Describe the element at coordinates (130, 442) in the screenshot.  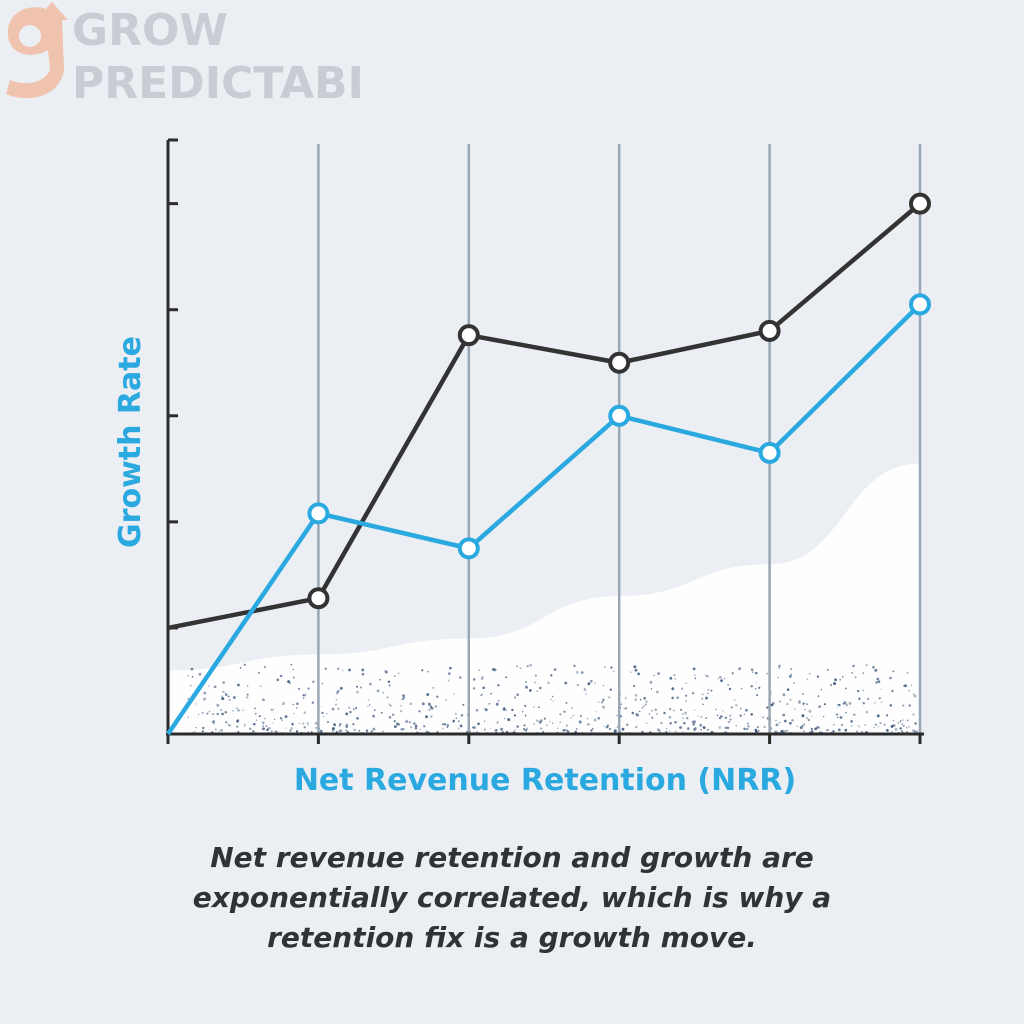
I see `y-axis-label: Growth Rate` at that location.